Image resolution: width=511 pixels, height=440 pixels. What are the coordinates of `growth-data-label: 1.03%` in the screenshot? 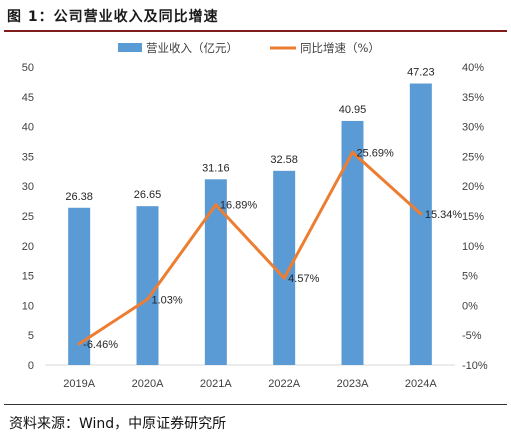 It's located at (167, 300).